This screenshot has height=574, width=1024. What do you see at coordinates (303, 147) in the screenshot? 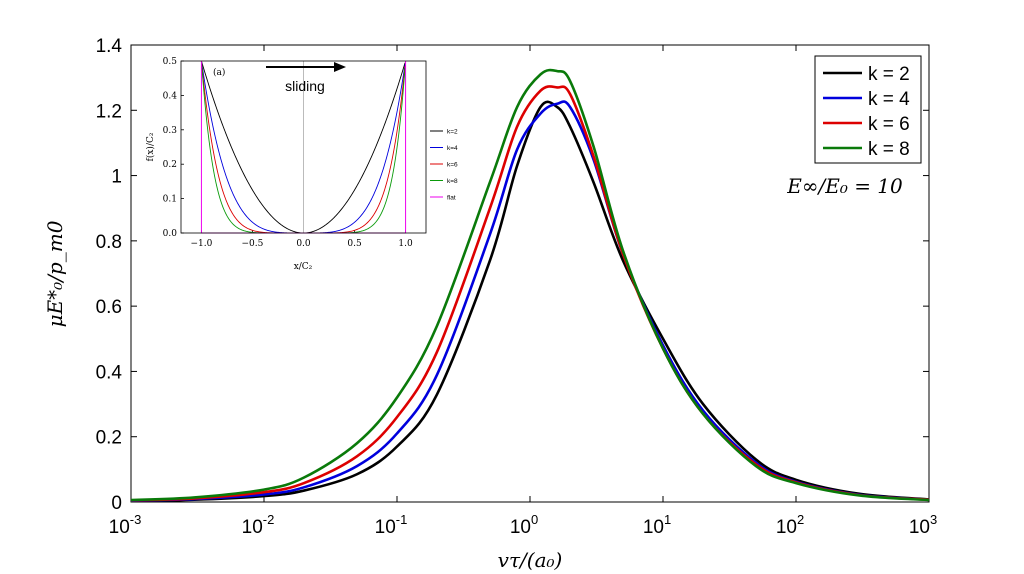
I see `inset-axes-box` at bounding box center [303, 147].